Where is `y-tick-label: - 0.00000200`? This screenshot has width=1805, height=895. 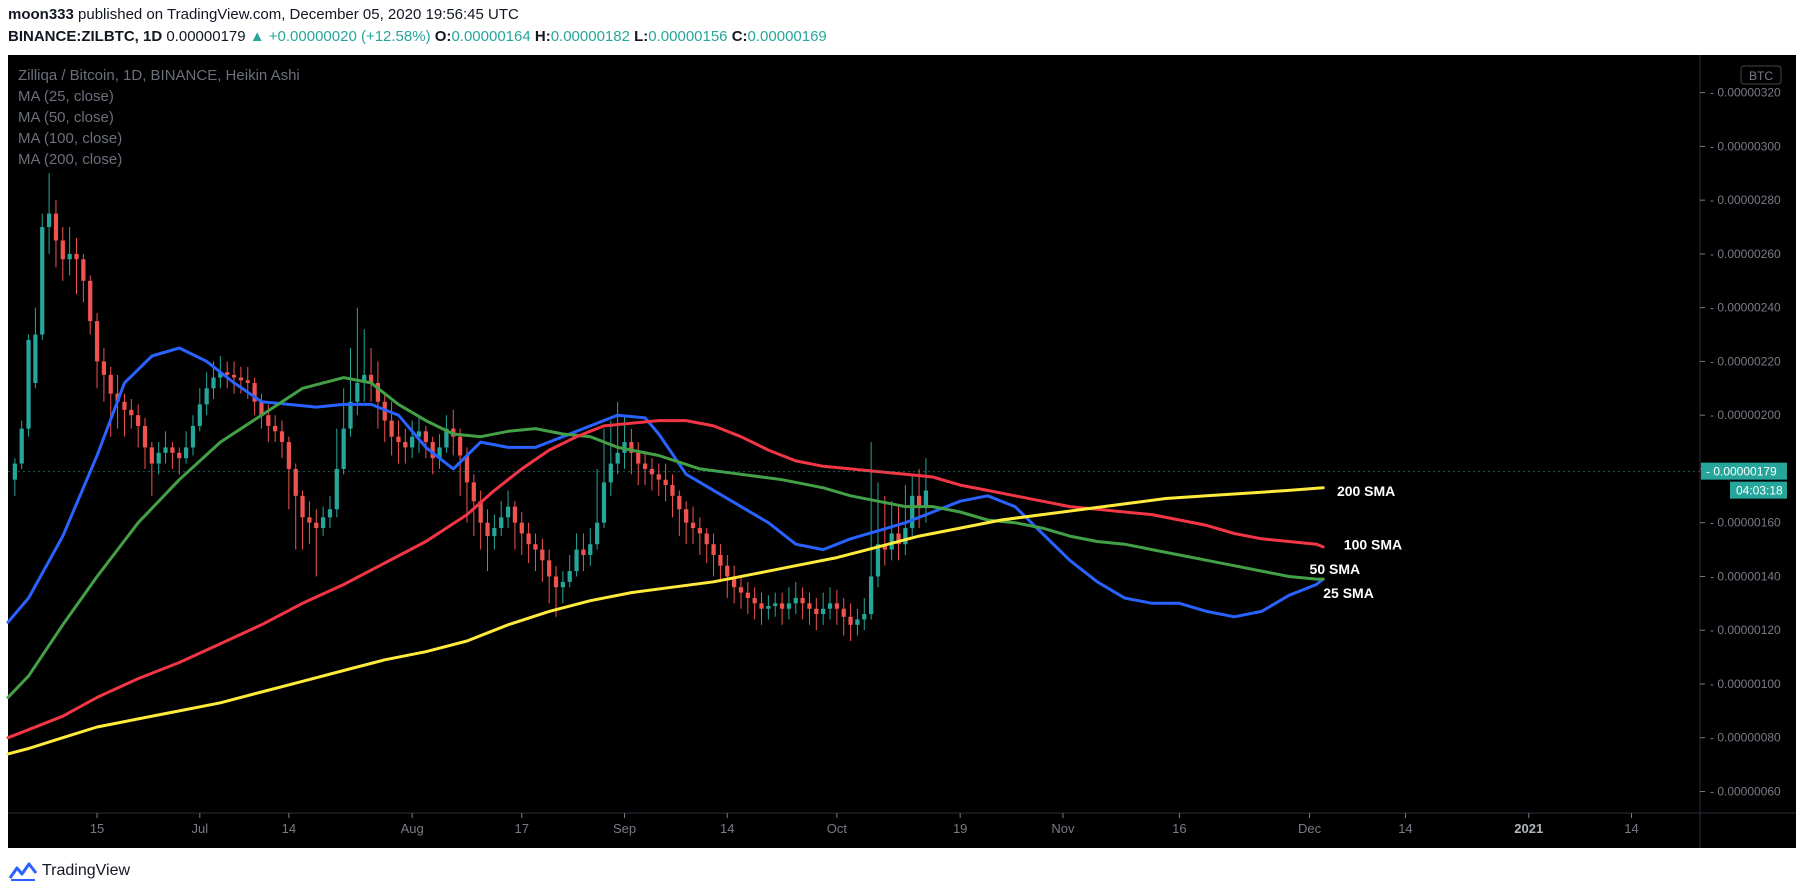
y-tick-label: - 0.00000200 is located at coordinates (1745, 415).